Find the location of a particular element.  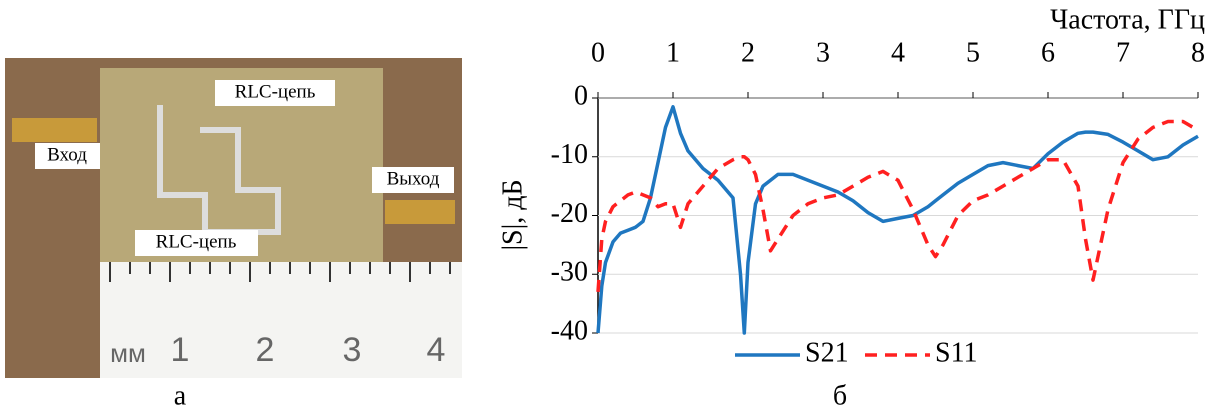

ruler is located at coordinates (281, 320).